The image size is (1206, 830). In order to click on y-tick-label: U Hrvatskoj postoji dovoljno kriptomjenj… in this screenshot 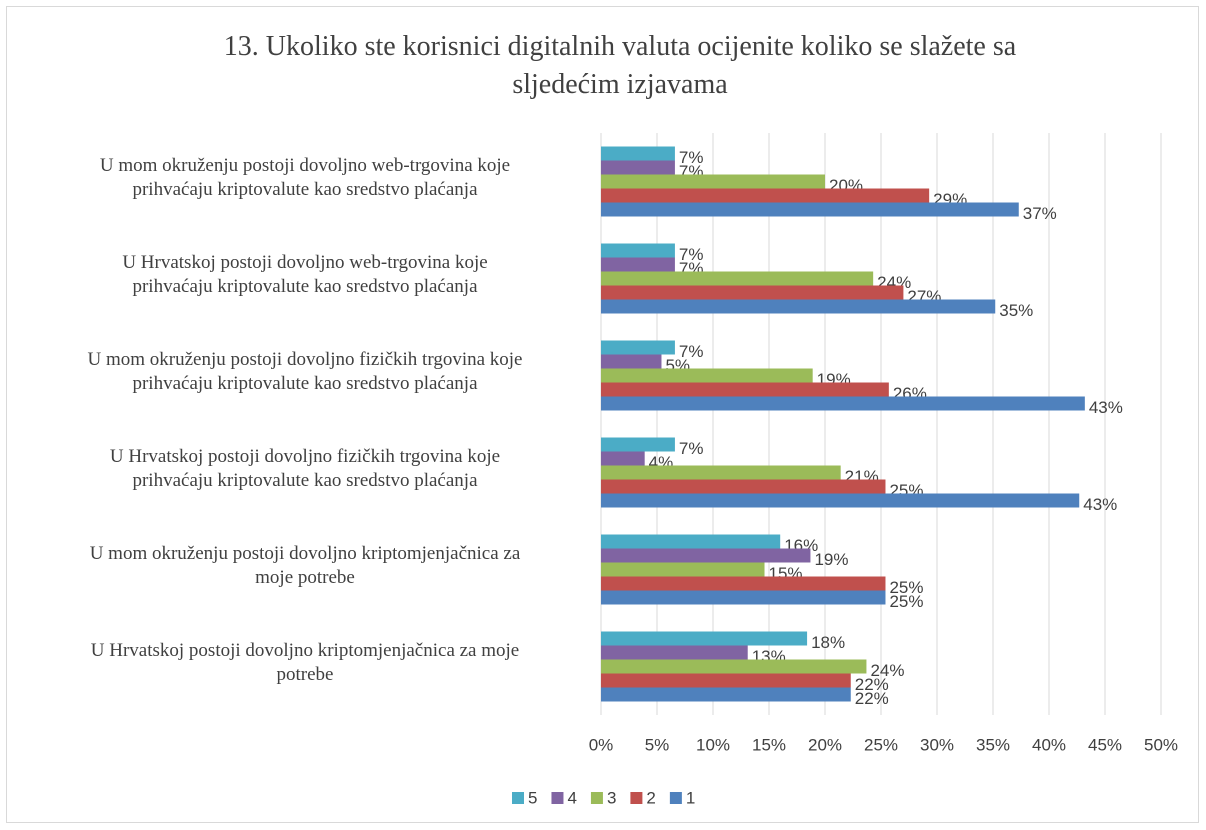, I will do `click(305, 662)`.